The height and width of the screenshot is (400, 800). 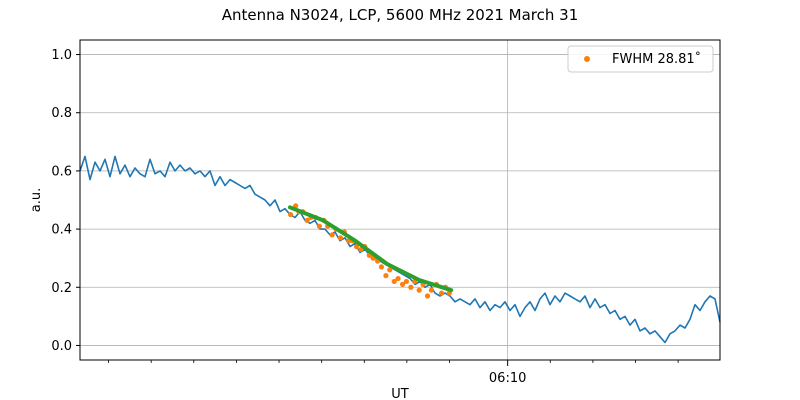 I want to click on legend: FWHM 28.81˚, so click(x=640, y=59).